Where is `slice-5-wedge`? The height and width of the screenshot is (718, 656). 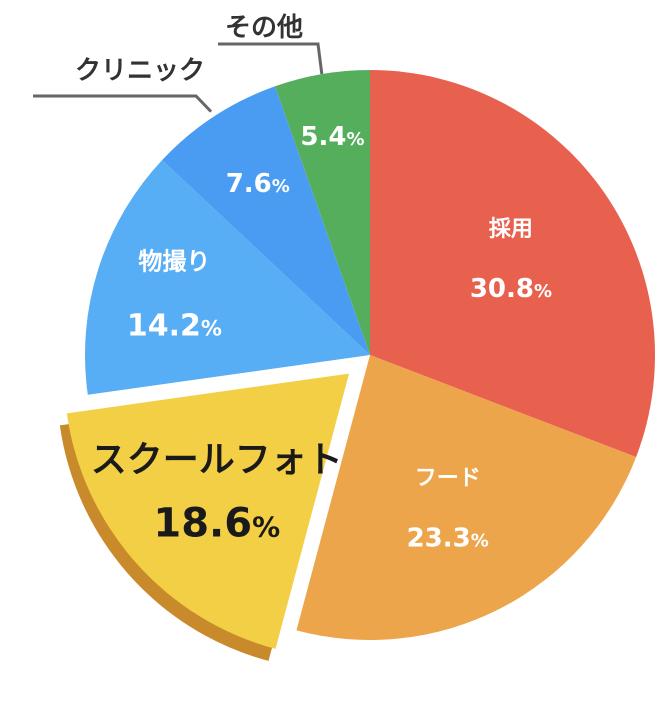 slice-5-wedge is located at coordinates (266, 220).